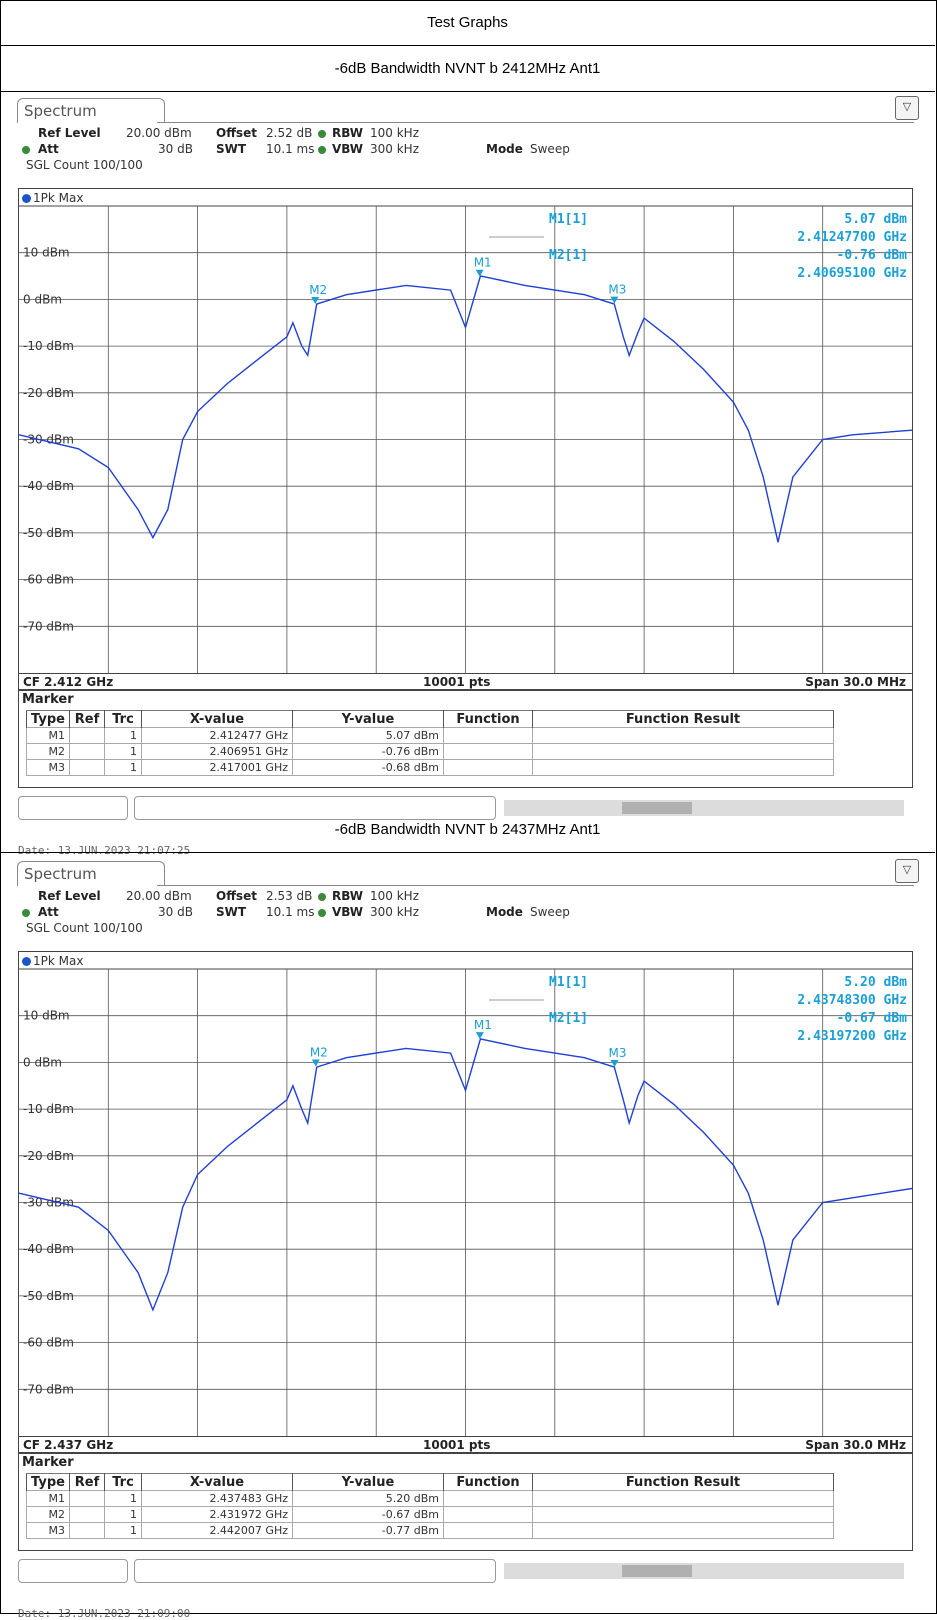  I want to click on table-row: M2 1 2.431972 GHz -0.67 dBm, so click(430, 1514).